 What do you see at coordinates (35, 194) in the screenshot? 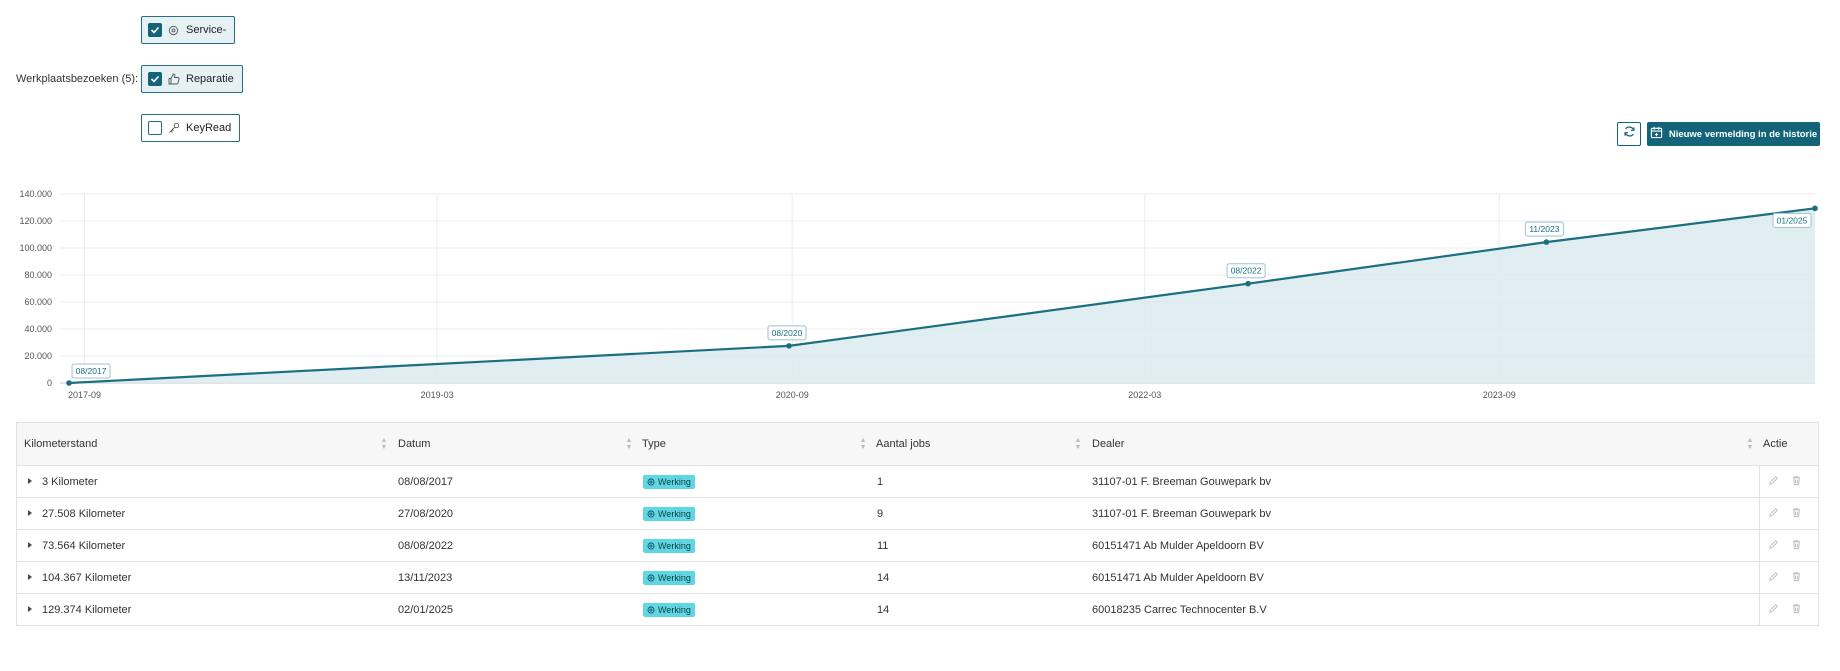
I see `y-tick-label: 140.000` at bounding box center [35, 194].